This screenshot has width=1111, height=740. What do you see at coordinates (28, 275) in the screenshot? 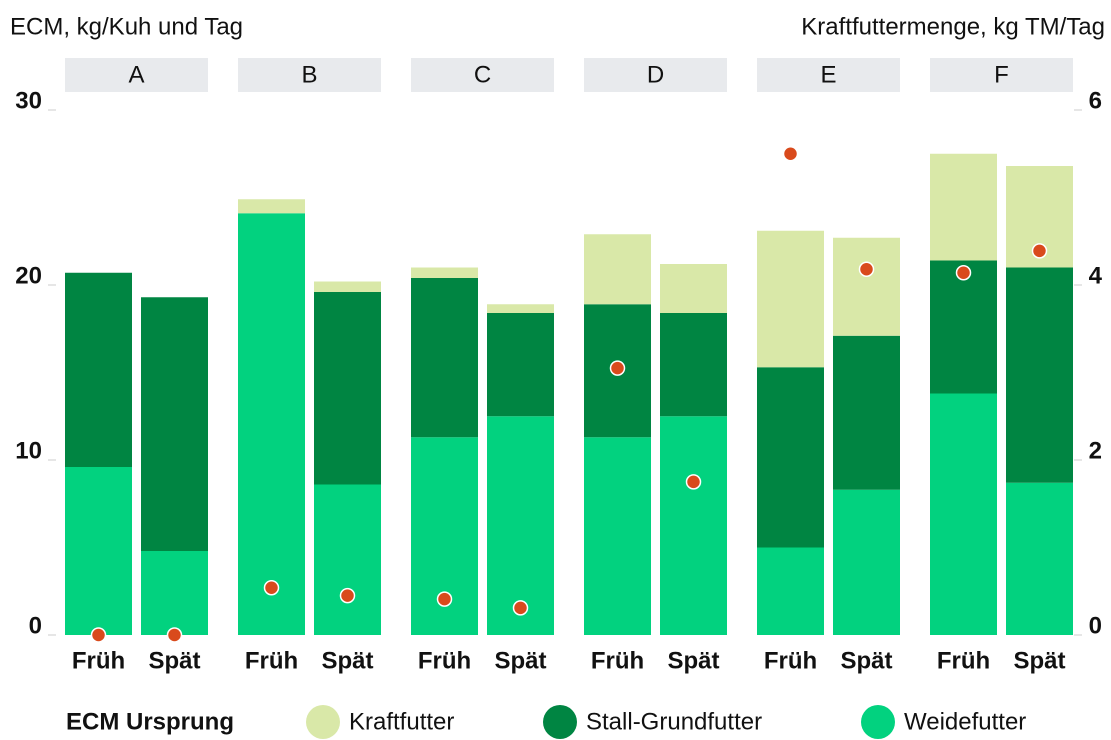
I see `y-tick-label: 20` at bounding box center [28, 275].